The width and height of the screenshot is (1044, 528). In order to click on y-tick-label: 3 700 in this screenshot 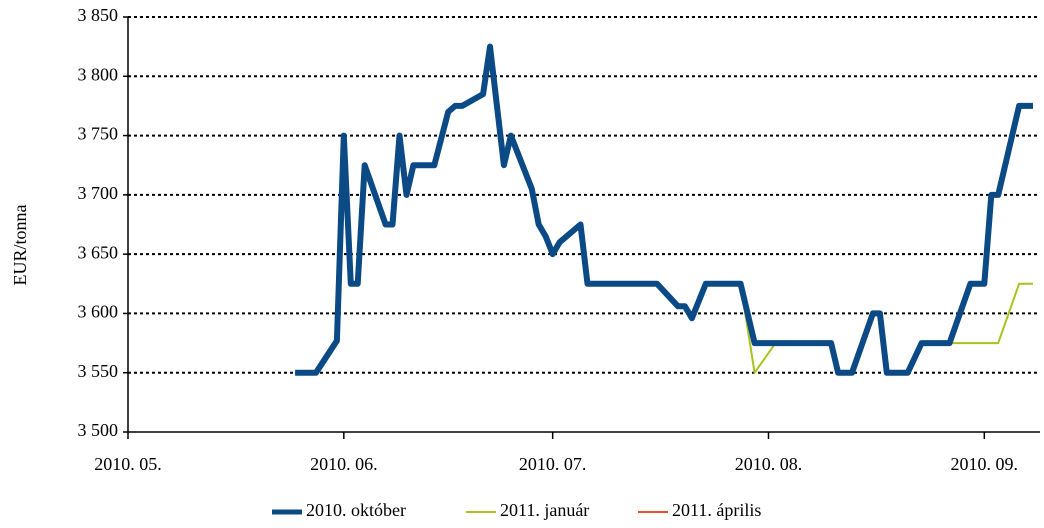, I will do `click(98, 193)`.